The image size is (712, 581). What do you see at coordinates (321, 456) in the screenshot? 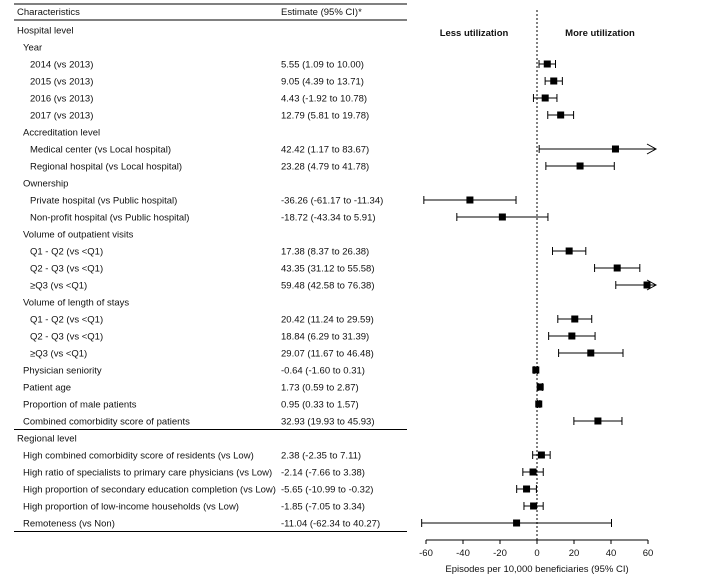
I see `estimate-text: 2.38 (-2.35 to 7.11)` at bounding box center [321, 456].